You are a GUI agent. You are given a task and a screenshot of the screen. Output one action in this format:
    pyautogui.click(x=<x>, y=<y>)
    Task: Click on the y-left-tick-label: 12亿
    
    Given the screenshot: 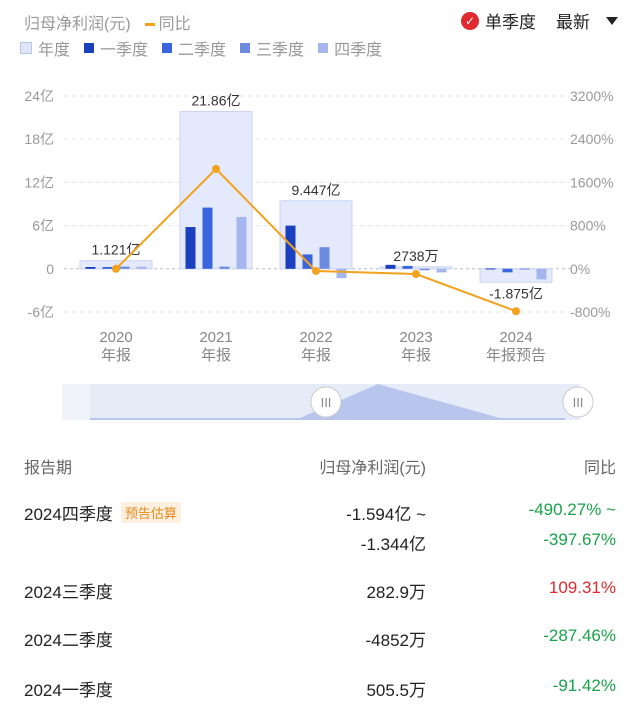 What is the action you would take?
    pyautogui.click(x=39, y=182)
    